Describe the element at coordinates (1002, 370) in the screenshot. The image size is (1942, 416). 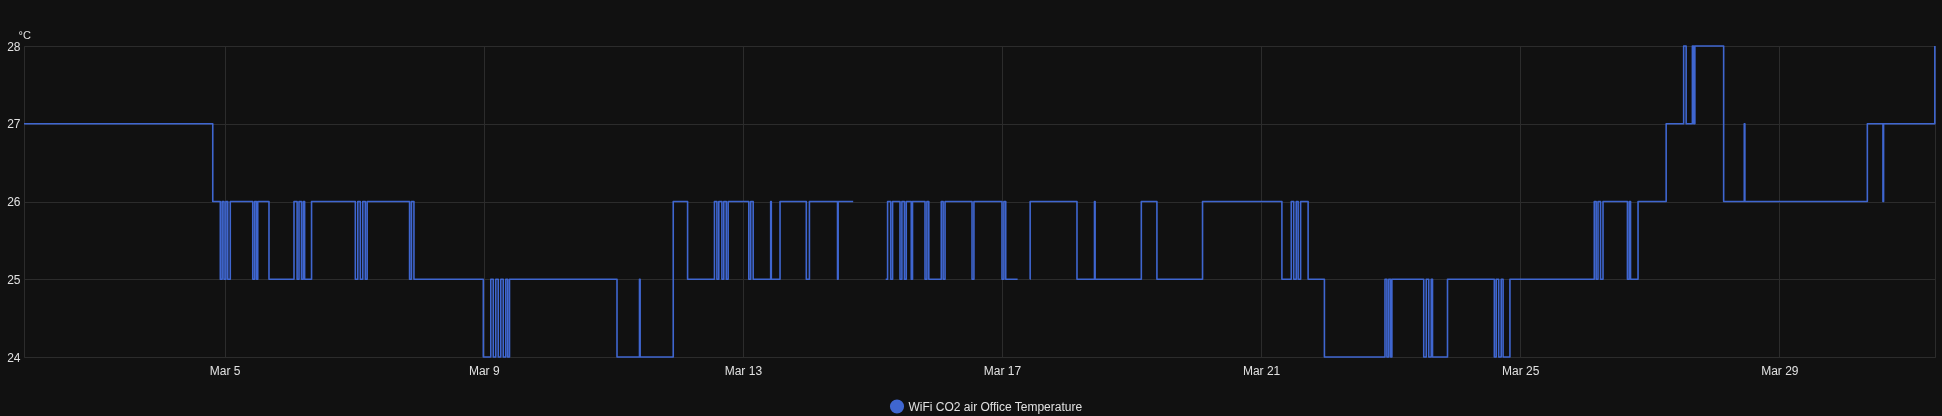
I see `x-tick-label: Mar 17` at that location.